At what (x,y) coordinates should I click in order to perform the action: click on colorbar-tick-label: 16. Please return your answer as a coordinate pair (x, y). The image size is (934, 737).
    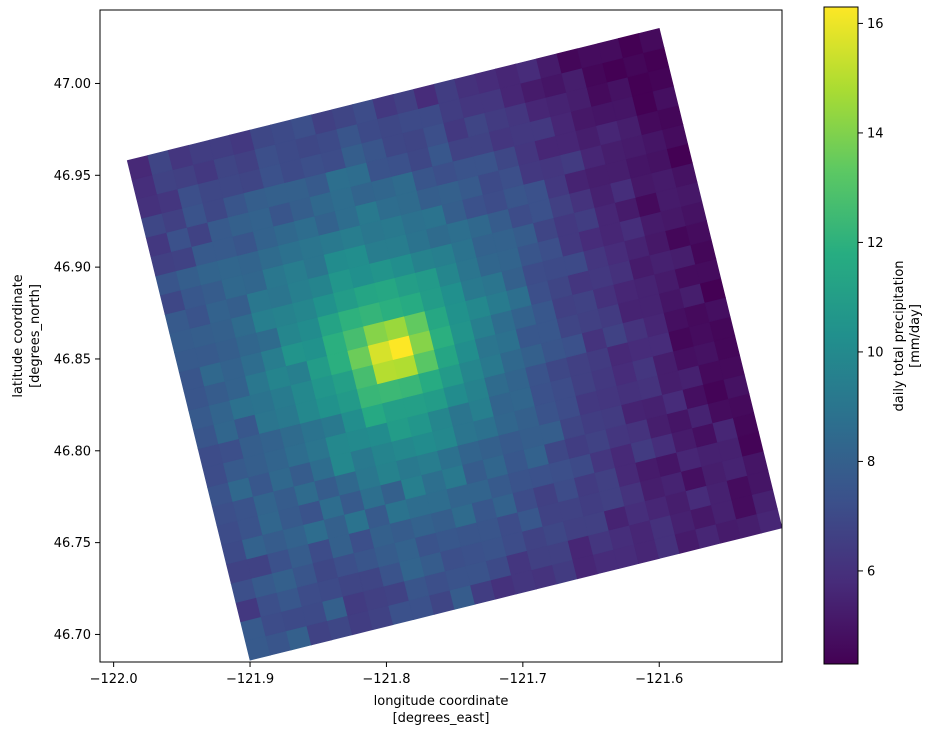
    Looking at the image, I should click on (875, 24).